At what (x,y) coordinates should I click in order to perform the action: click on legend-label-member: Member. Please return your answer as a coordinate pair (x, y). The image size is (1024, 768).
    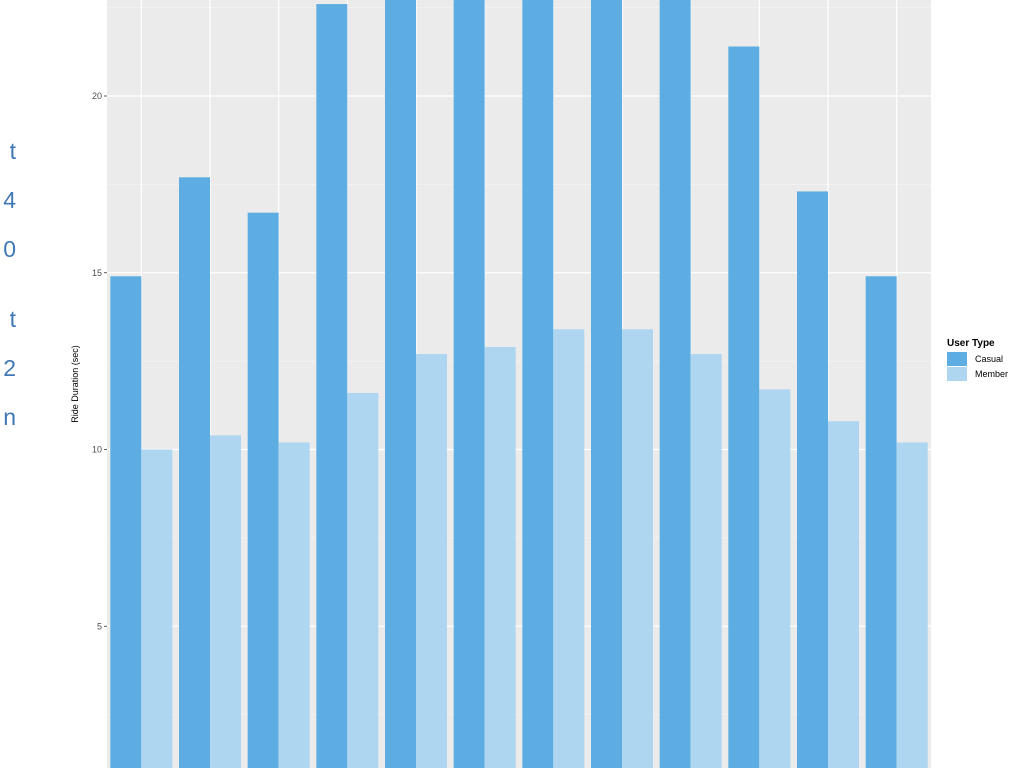
    Looking at the image, I should click on (991, 374).